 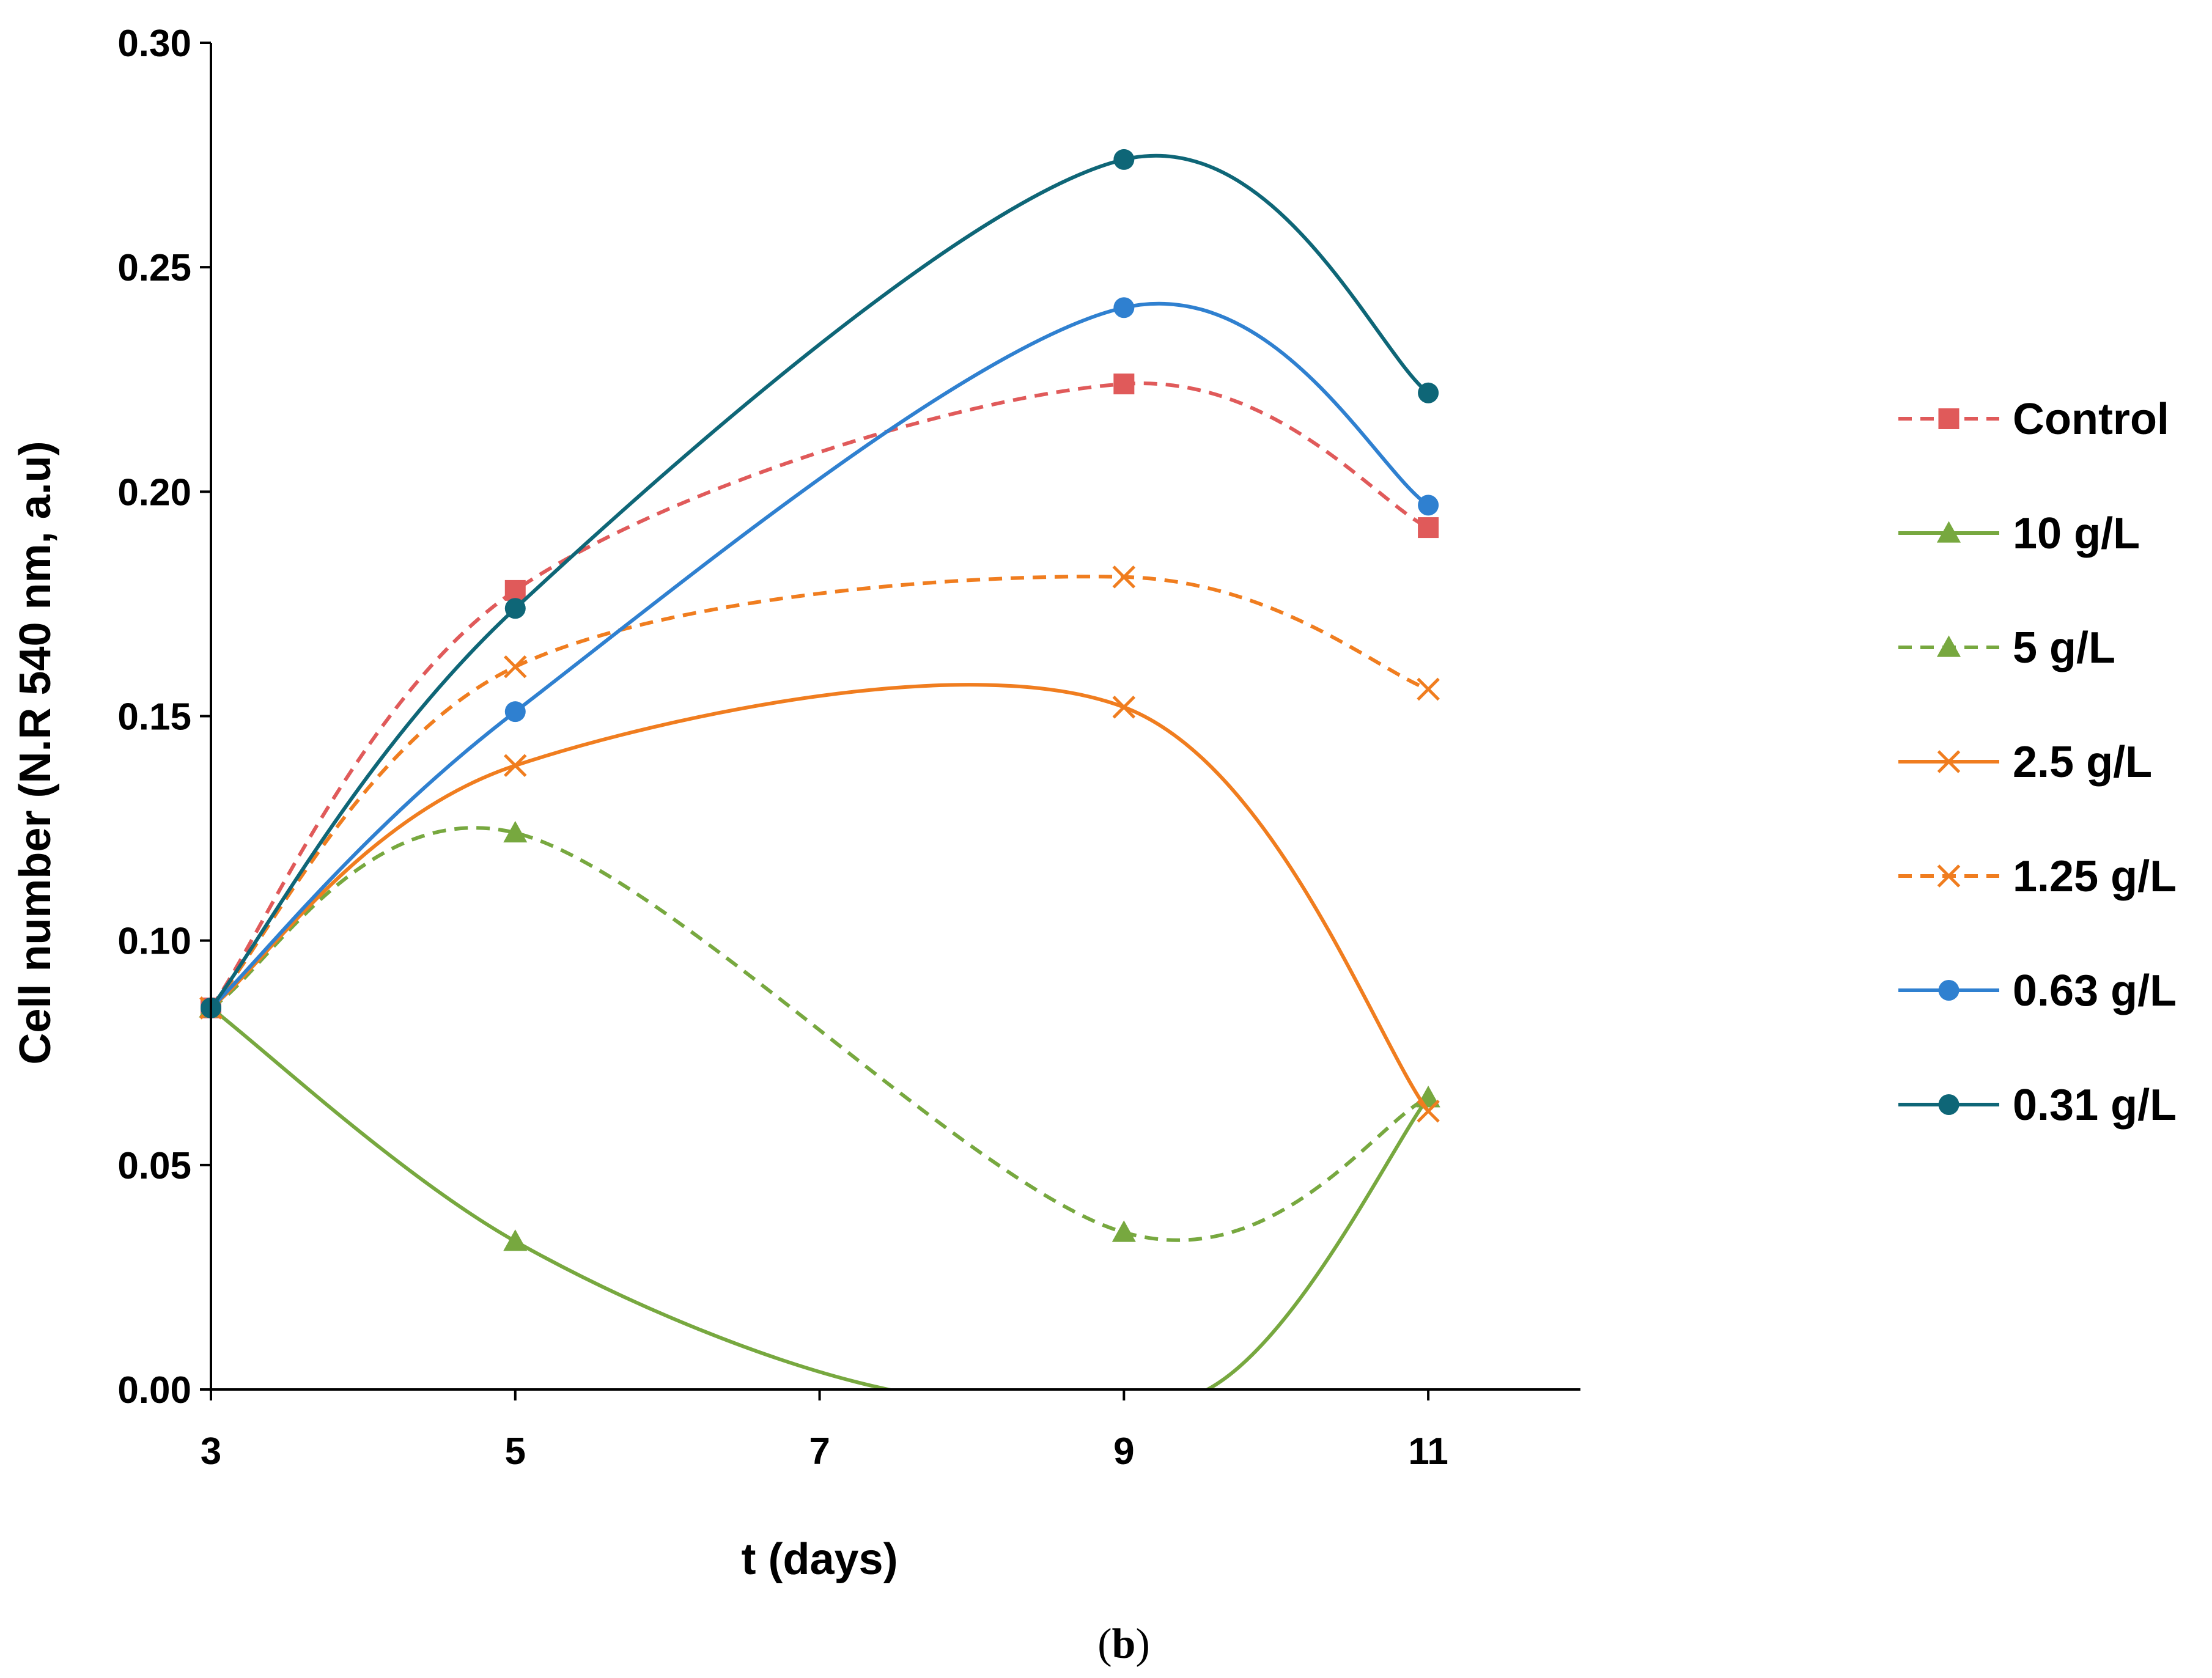 What do you see at coordinates (1123, 1644) in the screenshot?
I see `figure-caption: (b)` at bounding box center [1123, 1644].